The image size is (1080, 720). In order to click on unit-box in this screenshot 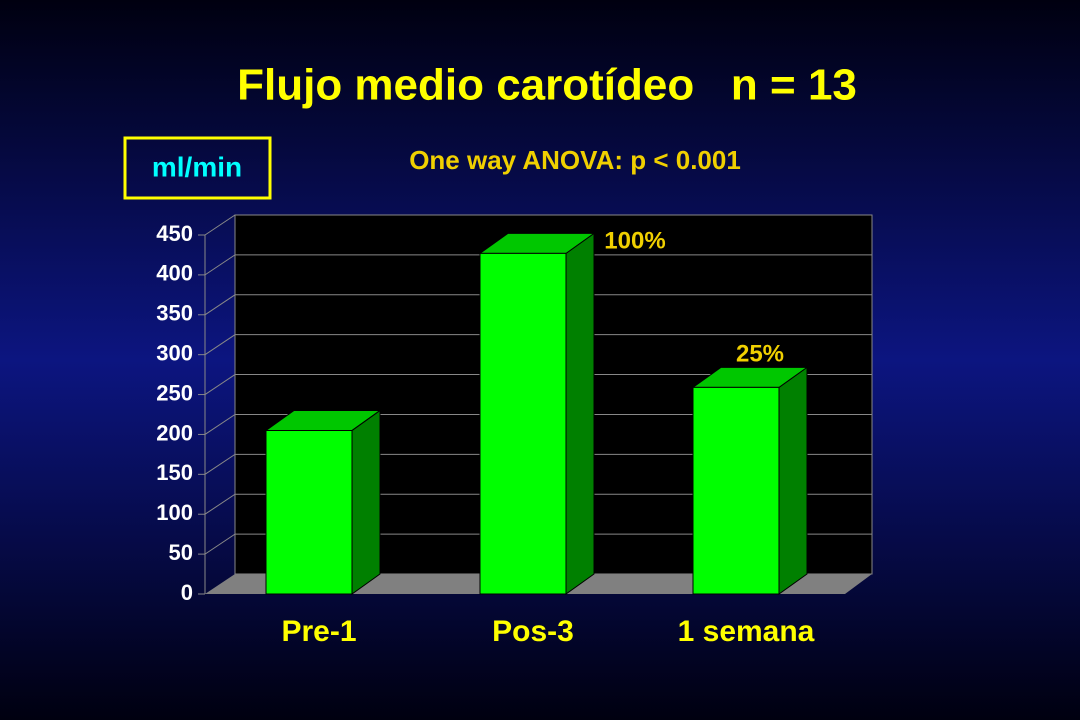, I will do `click(197, 168)`.